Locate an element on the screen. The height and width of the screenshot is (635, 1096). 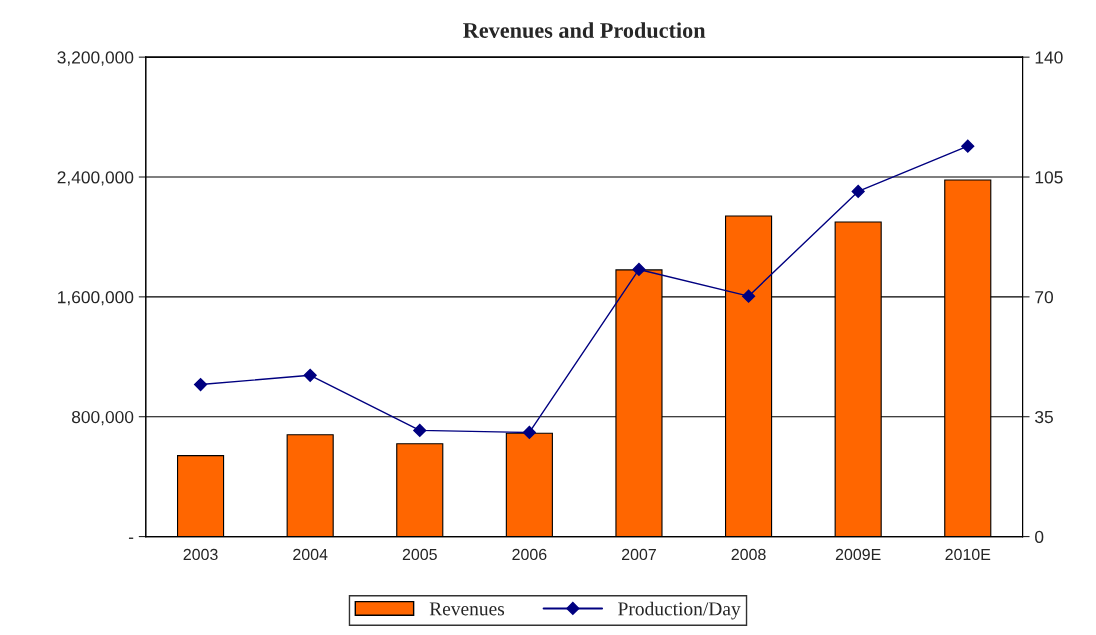
x-tick-label: 2005 is located at coordinates (419, 554).